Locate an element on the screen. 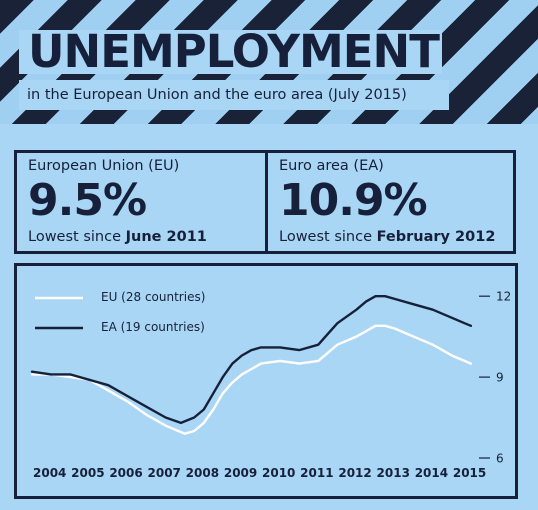  x-tick-label-2006: 2006 is located at coordinates (125, 473).